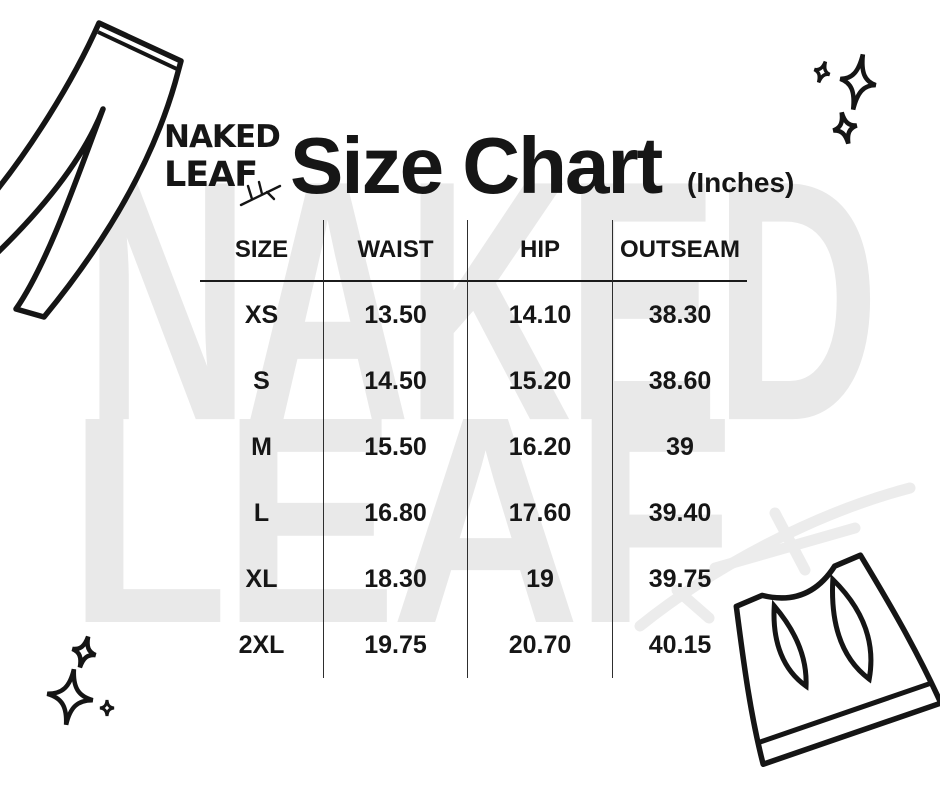  Describe the element at coordinates (679, 381) in the screenshot. I see `outseam-cell: 38.60` at that location.